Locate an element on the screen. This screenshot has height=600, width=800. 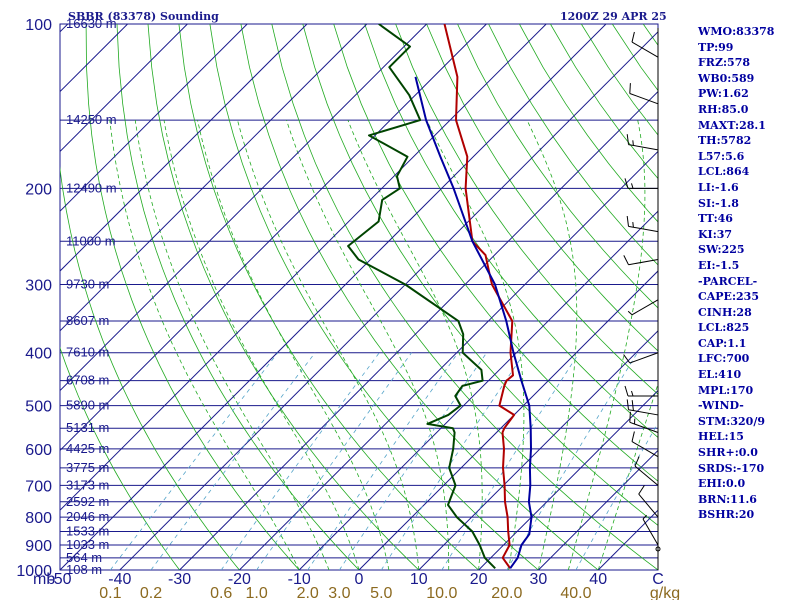
index-line: FRZ:578 is located at coordinates (724, 63).